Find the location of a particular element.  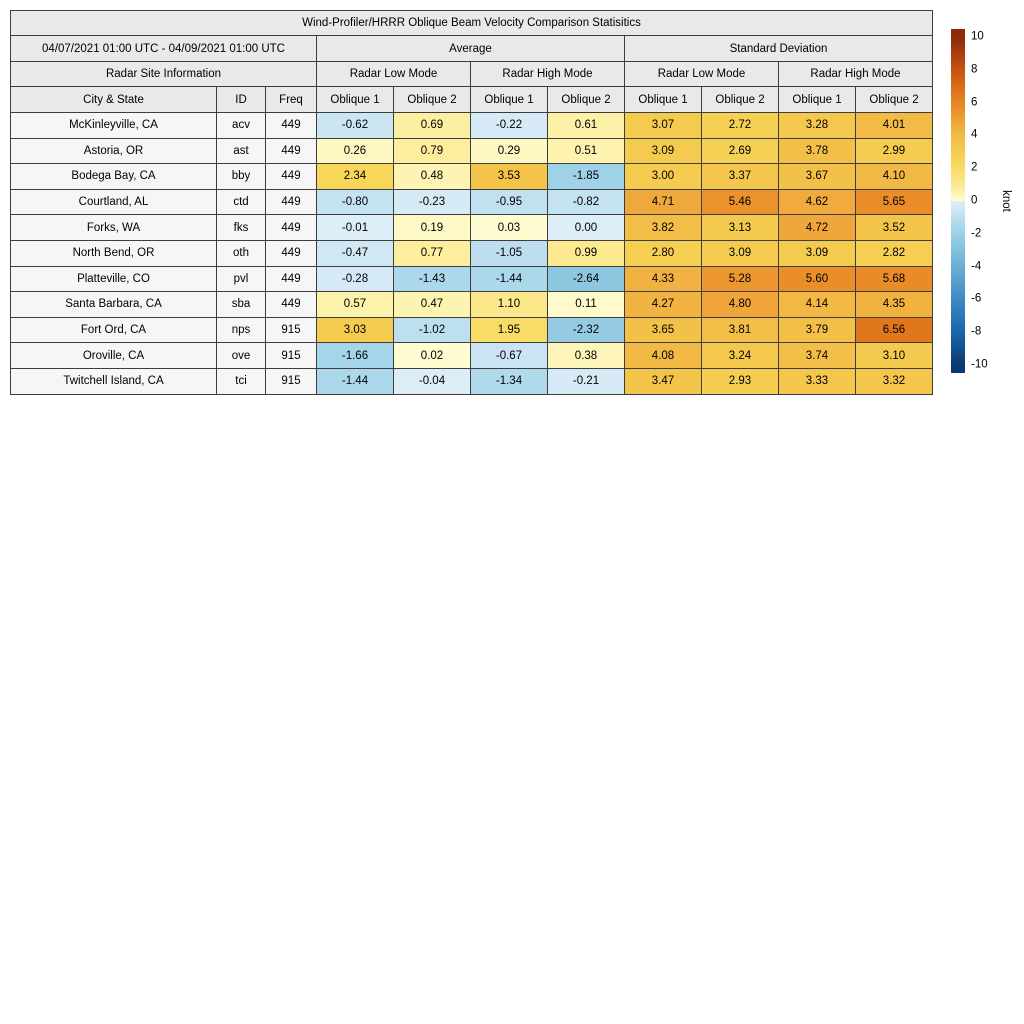

site-id-cell: fks is located at coordinates (241, 227).